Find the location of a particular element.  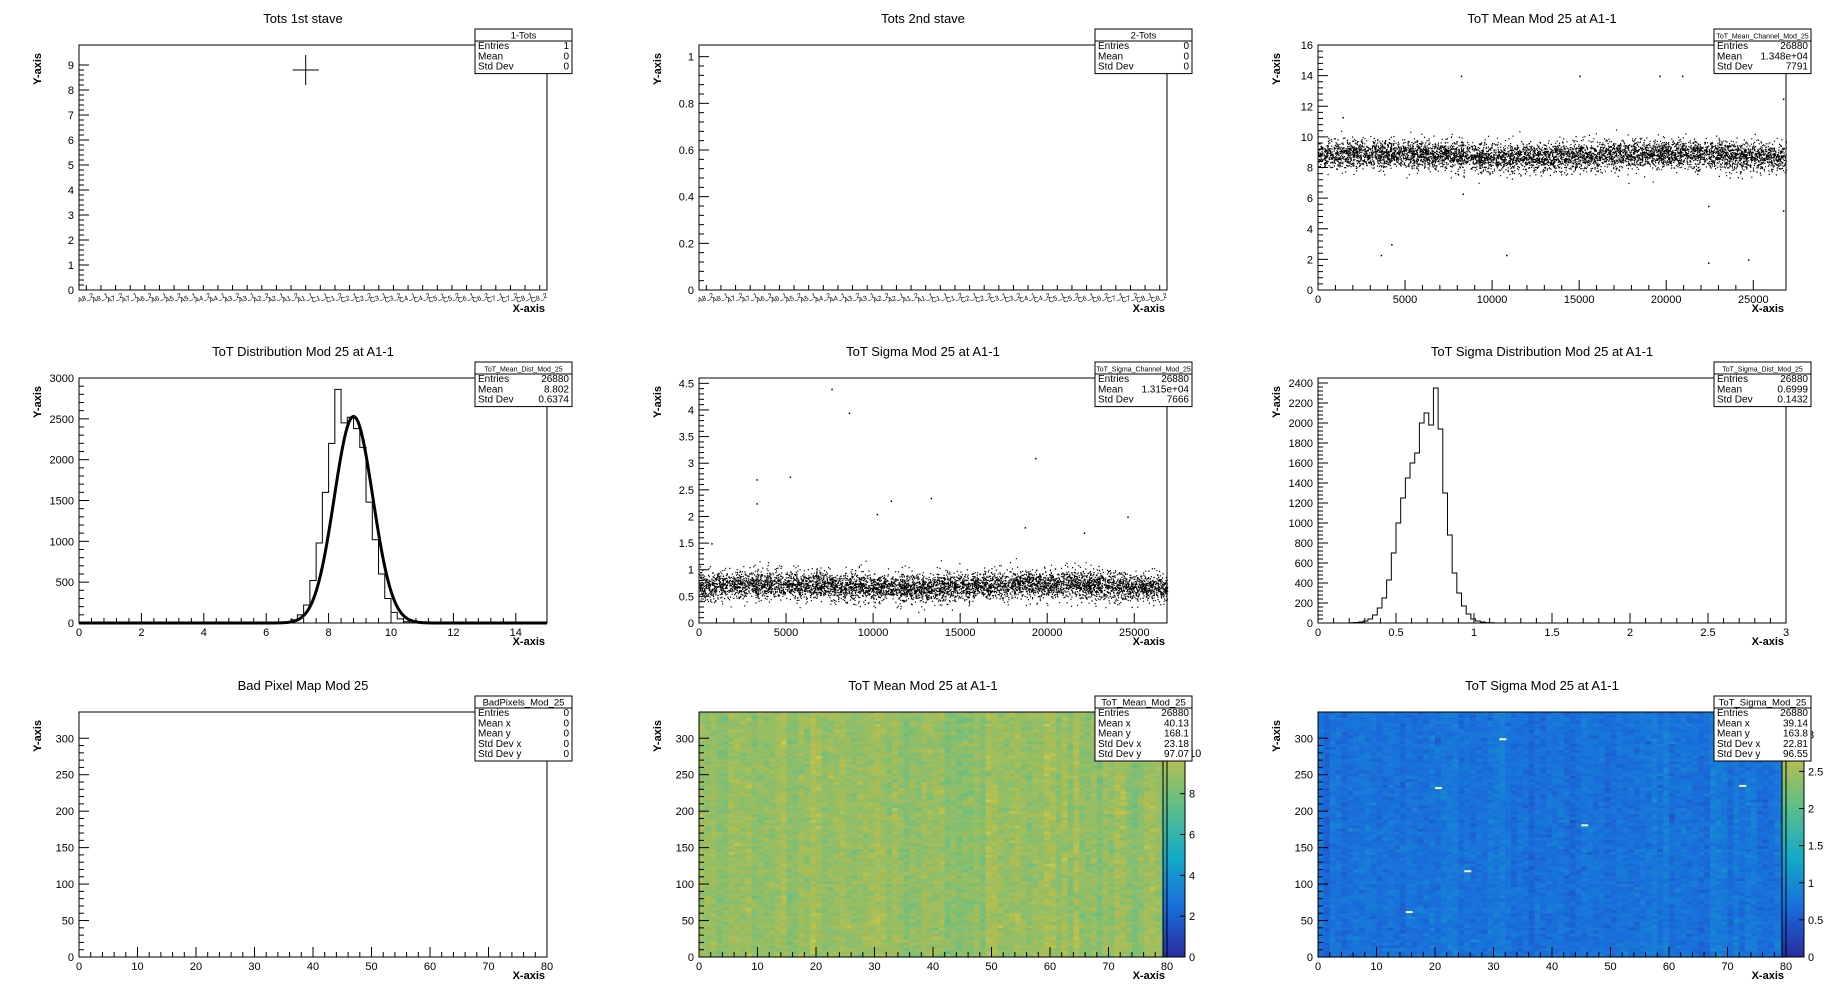

x-tick-label: 2 is located at coordinates (141, 633).